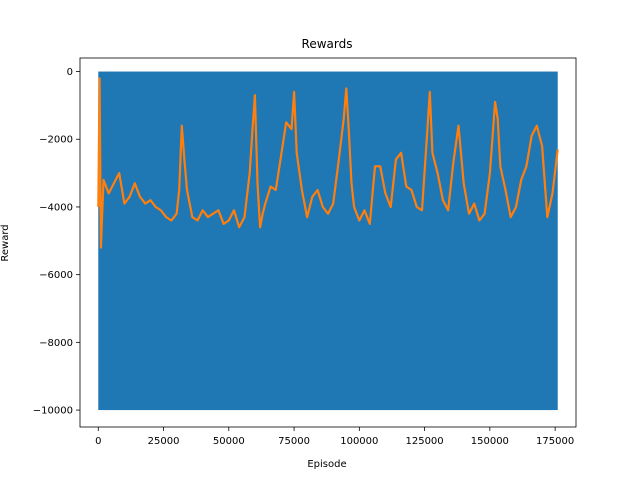 The width and height of the screenshot is (640, 480). What do you see at coordinates (327, 44) in the screenshot?
I see `chart-title: Rewards` at bounding box center [327, 44].